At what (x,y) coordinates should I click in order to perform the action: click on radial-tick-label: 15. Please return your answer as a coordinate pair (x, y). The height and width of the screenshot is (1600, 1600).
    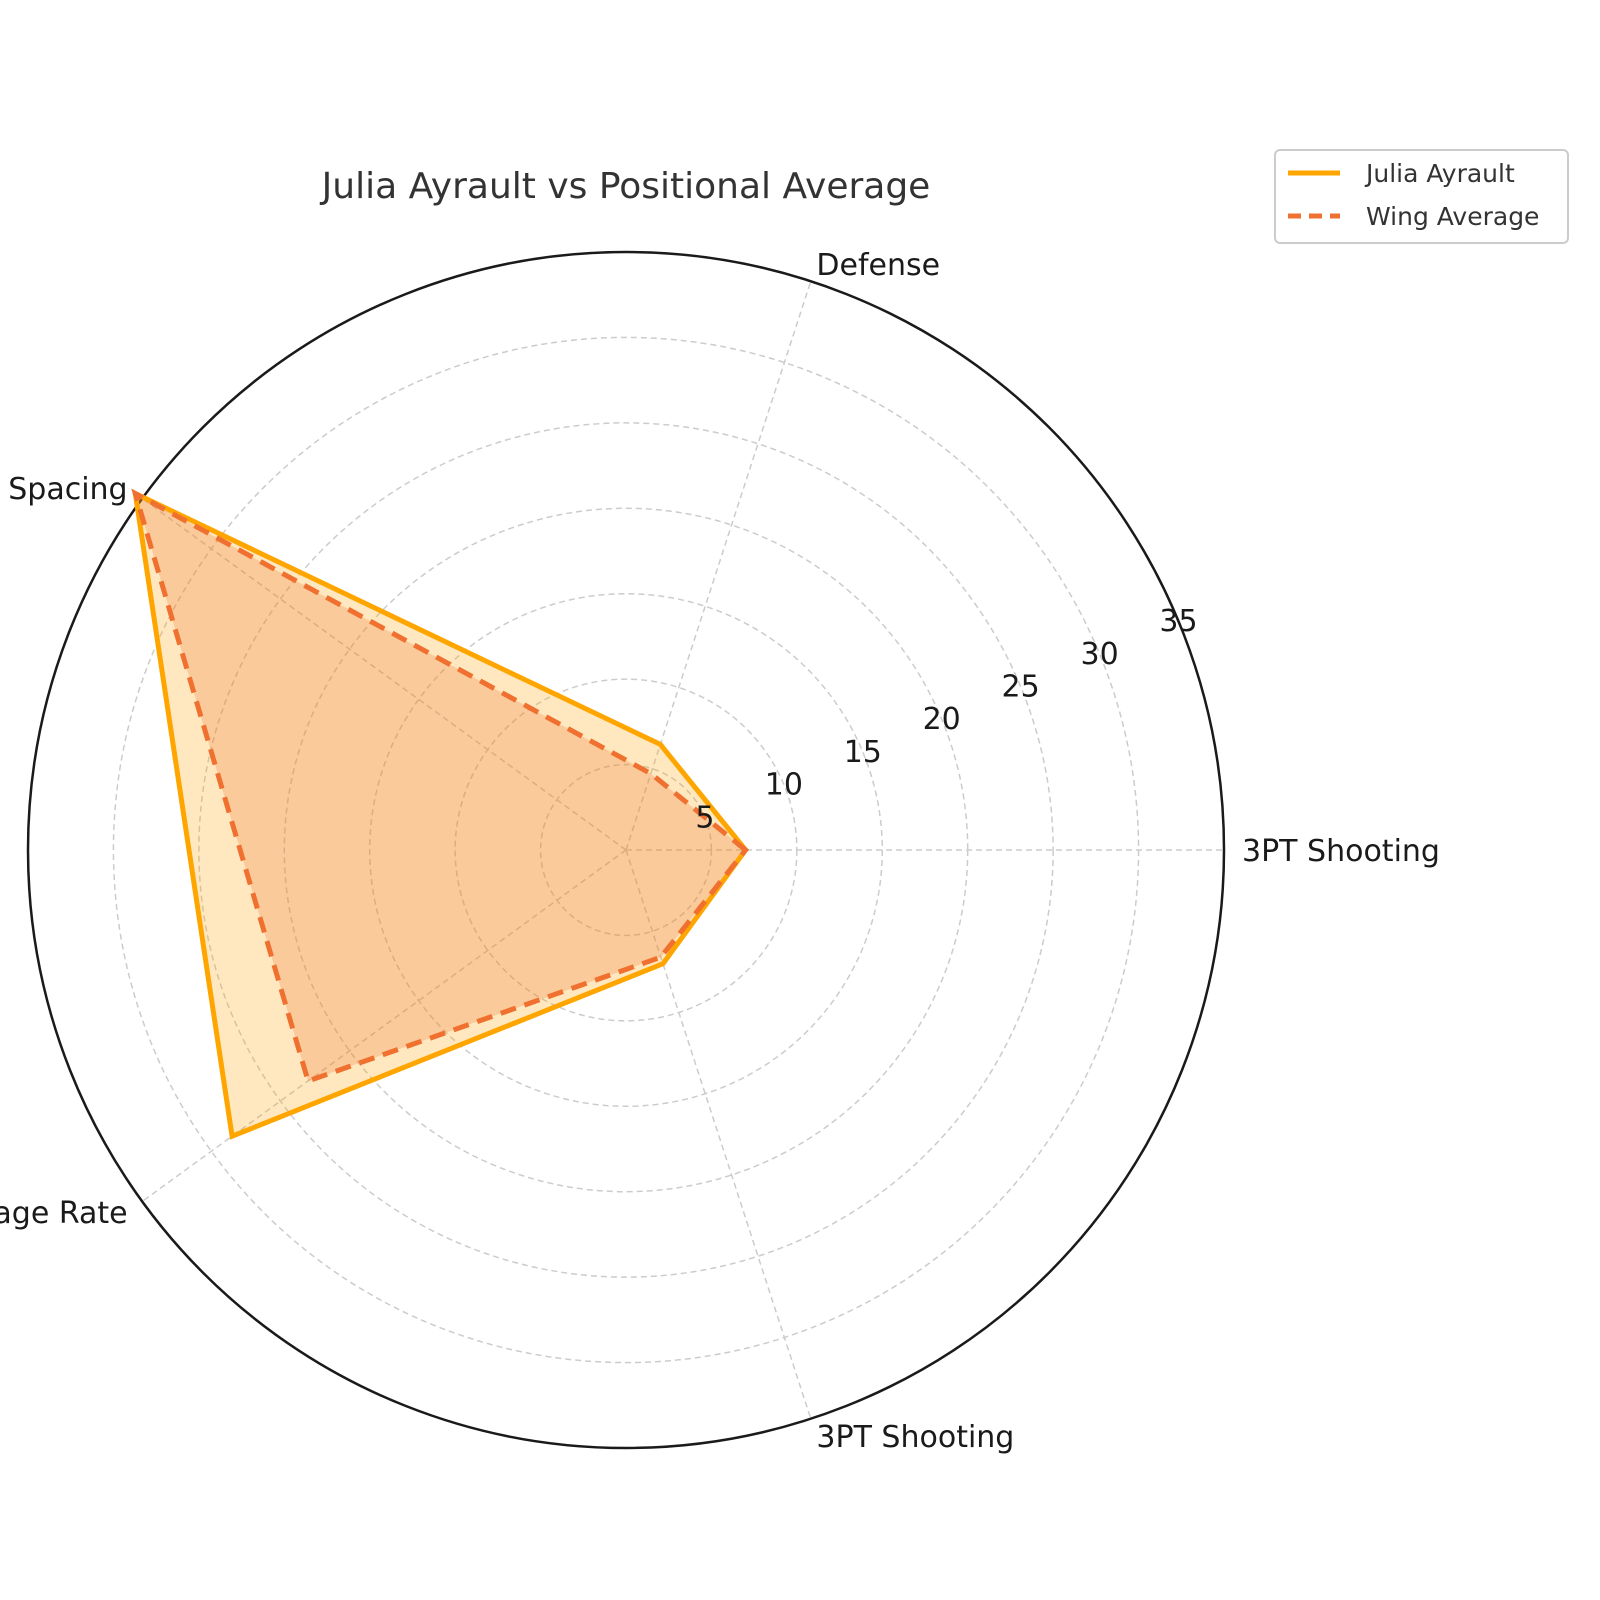
    Looking at the image, I should click on (863, 752).